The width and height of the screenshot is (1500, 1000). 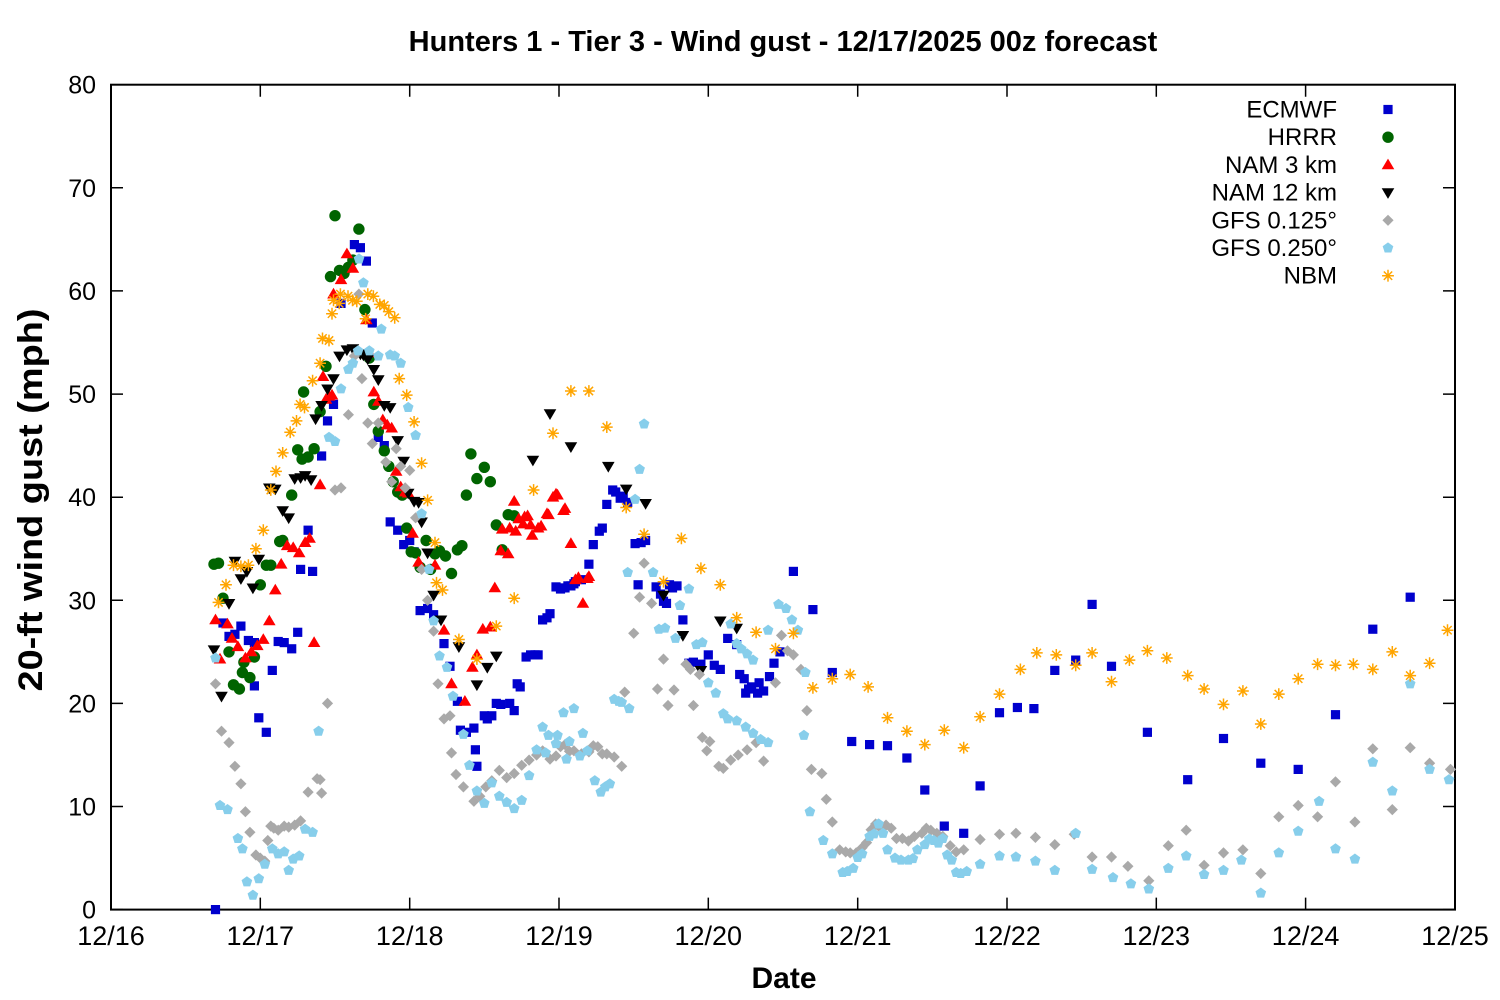 I want to click on svg-text: 12/16, so click(x=111, y=936).